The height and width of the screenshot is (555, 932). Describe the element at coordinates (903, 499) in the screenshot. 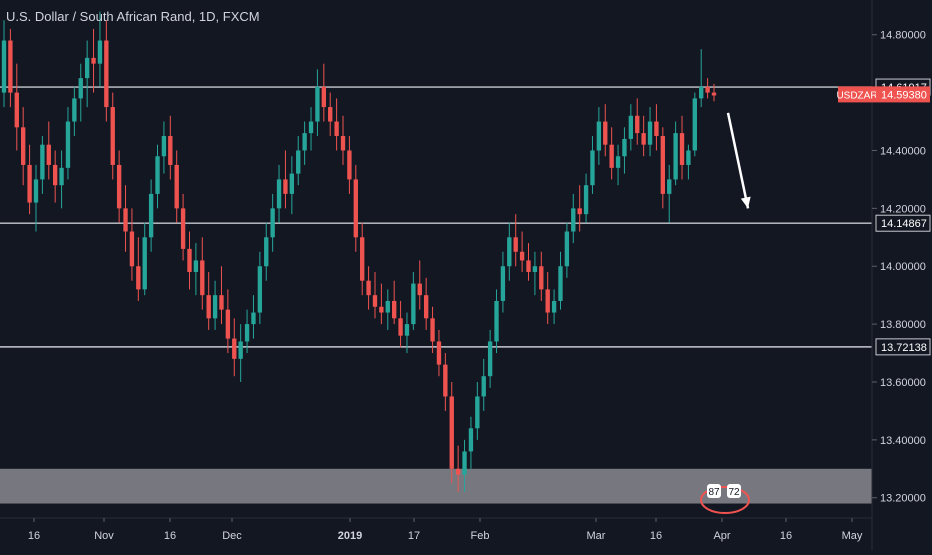

I see `y-tick-label: 13.20000` at that location.